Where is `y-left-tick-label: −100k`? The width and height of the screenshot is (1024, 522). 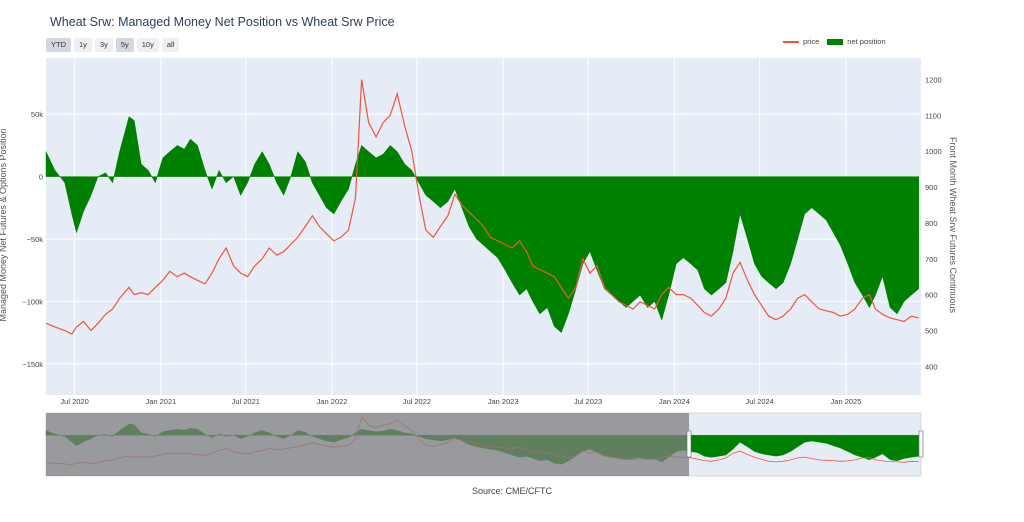
y-left-tick-label: −100k is located at coordinates (32, 301).